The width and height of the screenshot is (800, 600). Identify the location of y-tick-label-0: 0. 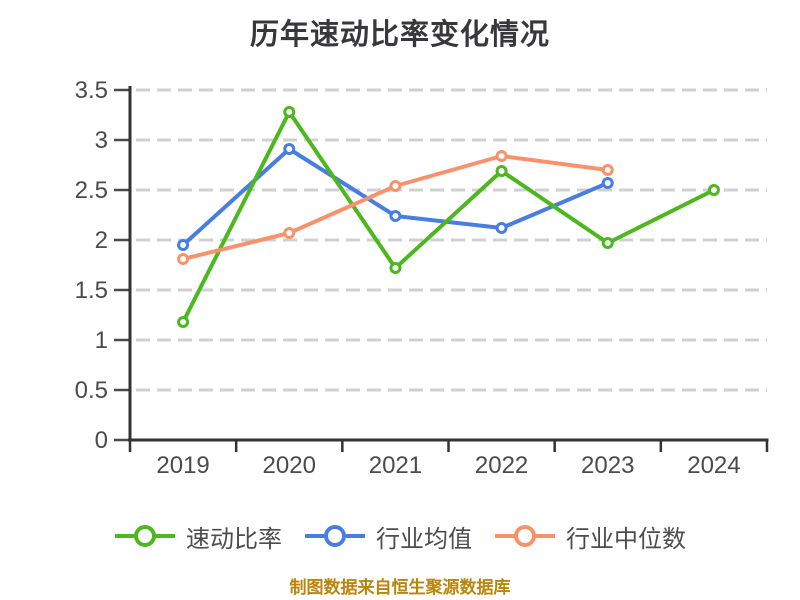
(101, 440).